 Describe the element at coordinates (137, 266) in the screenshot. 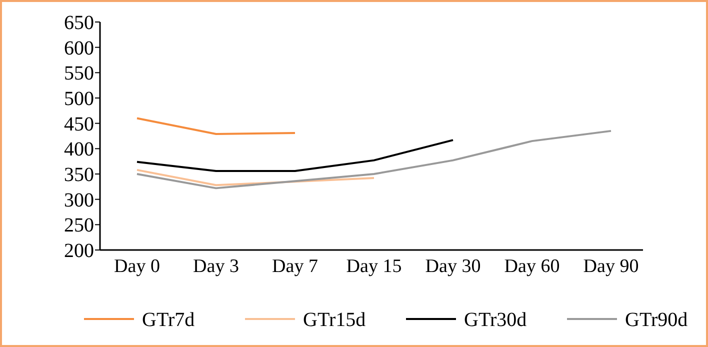

I see `x-tick-label: Day 0` at that location.